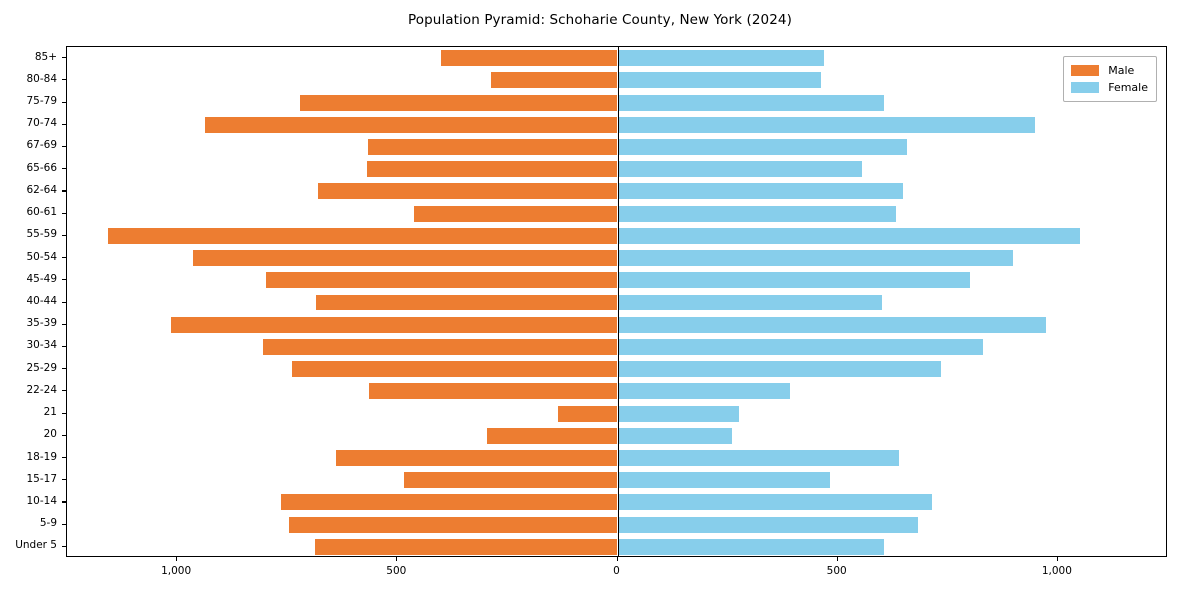 The height and width of the screenshot is (600, 1200). What do you see at coordinates (41, 301) in the screenshot?
I see `y-axis-tick-label: 40-44` at bounding box center [41, 301].